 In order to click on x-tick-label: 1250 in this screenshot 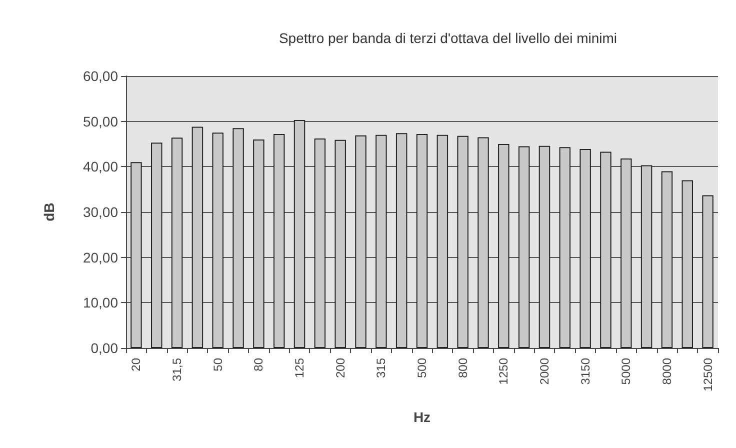, I will do `click(503, 371)`.